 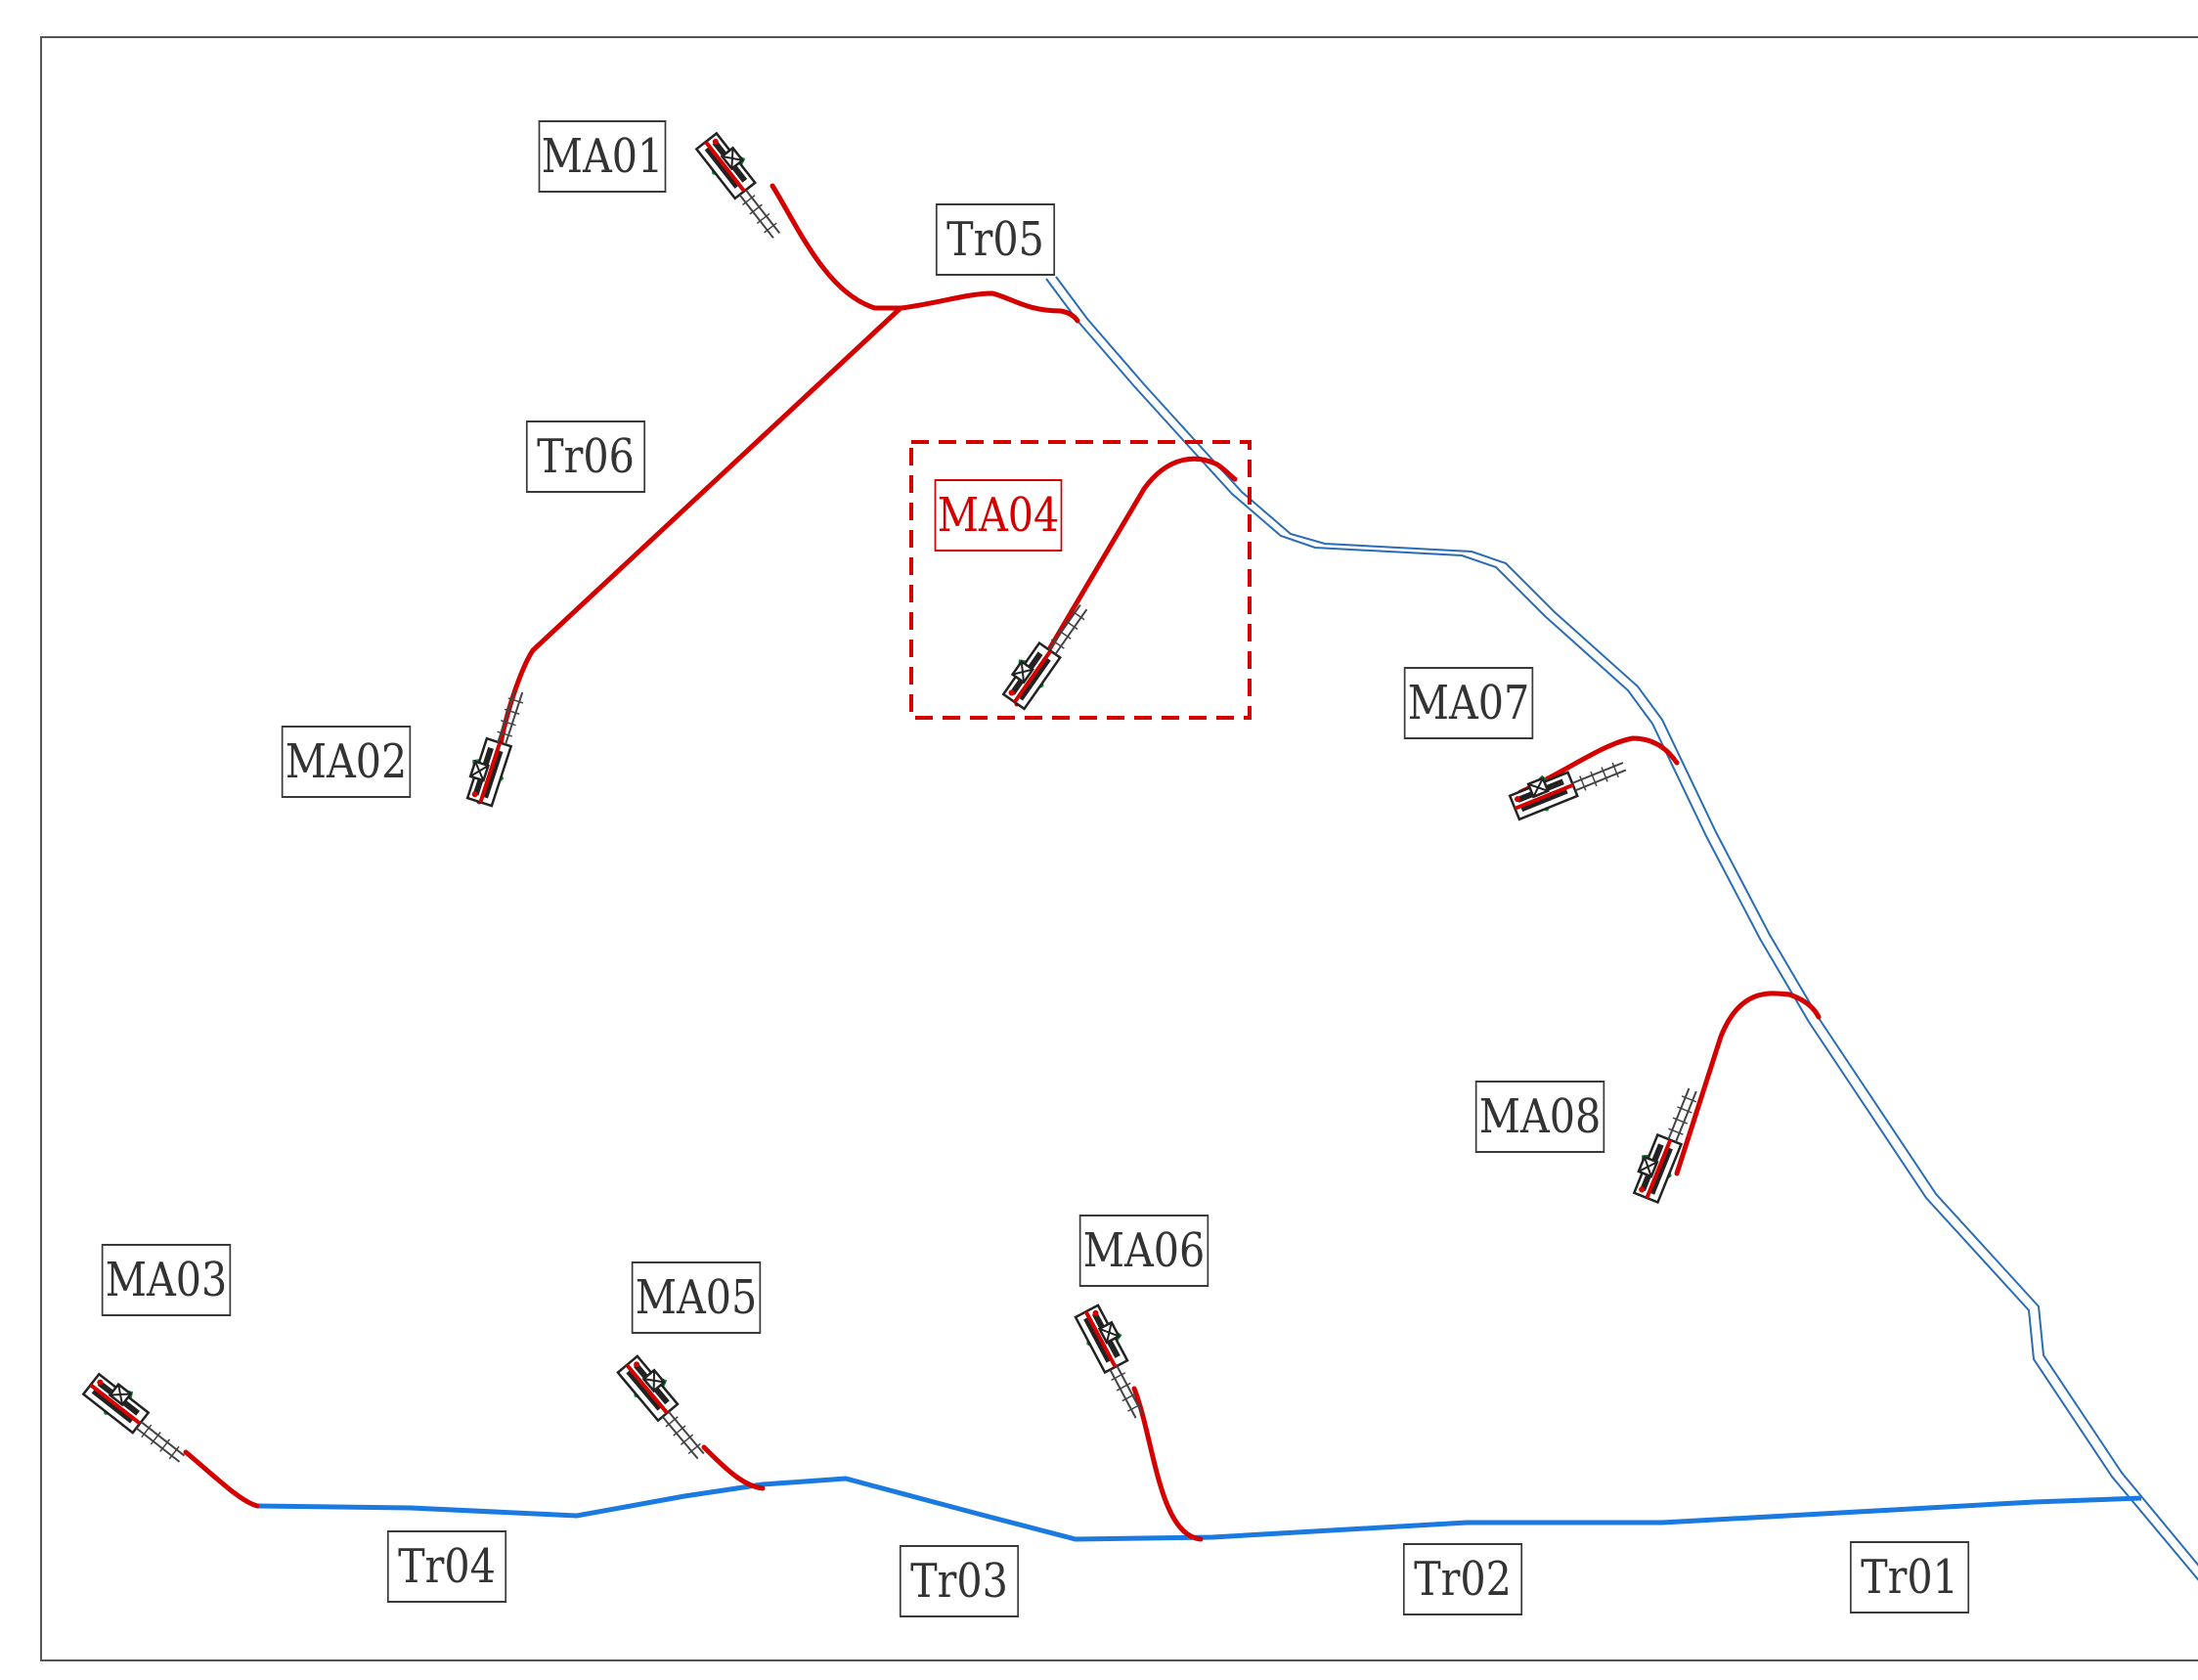 I want to click on branch-ma04, so click(x=1126, y=581).